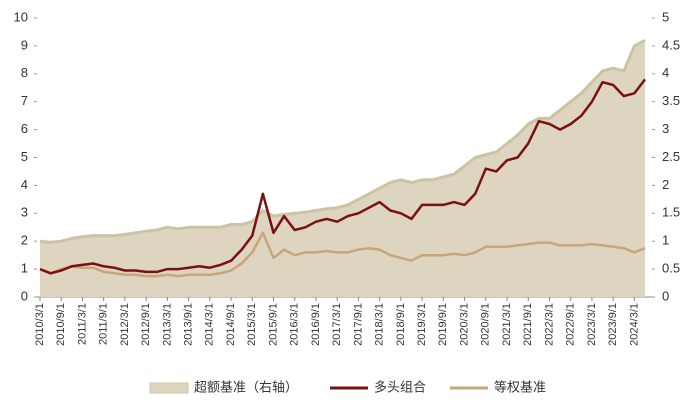 The width and height of the screenshot is (698, 419). What do you see at coordinates (422, 324) in the screenshot?
I see `x-tick-label: 2019/3/1` at bounding box center [422, 324].